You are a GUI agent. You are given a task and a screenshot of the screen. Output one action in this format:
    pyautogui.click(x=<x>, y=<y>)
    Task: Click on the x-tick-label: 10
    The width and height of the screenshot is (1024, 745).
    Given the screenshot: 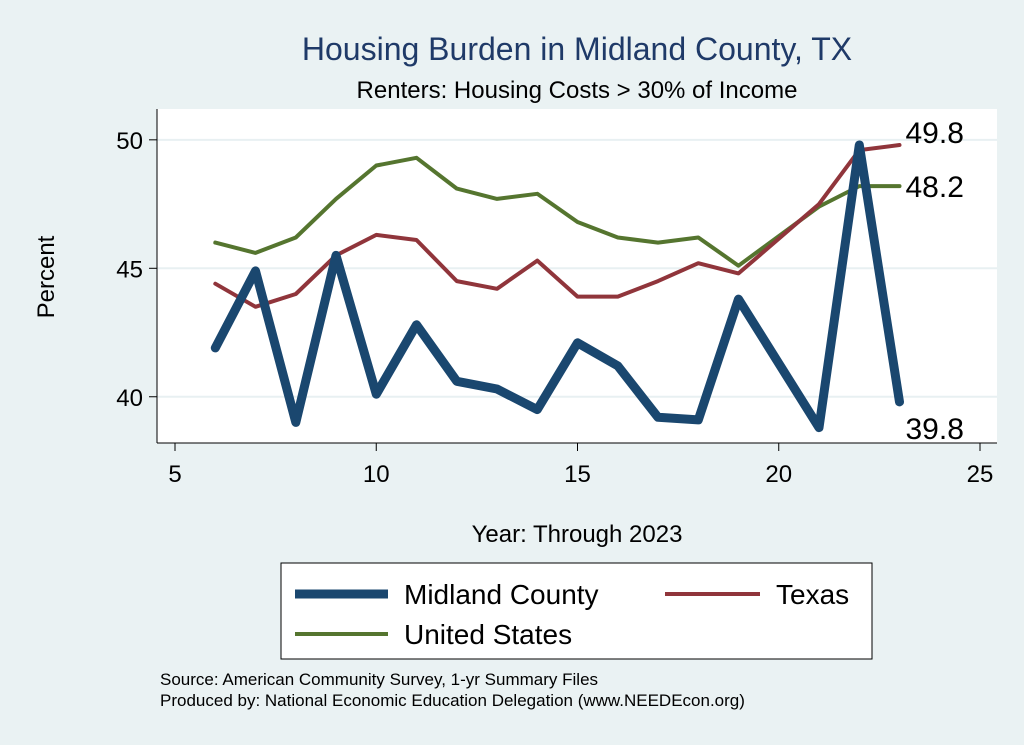 What is the action you would take?
    pyautogui.click(x=376, y=474)
    